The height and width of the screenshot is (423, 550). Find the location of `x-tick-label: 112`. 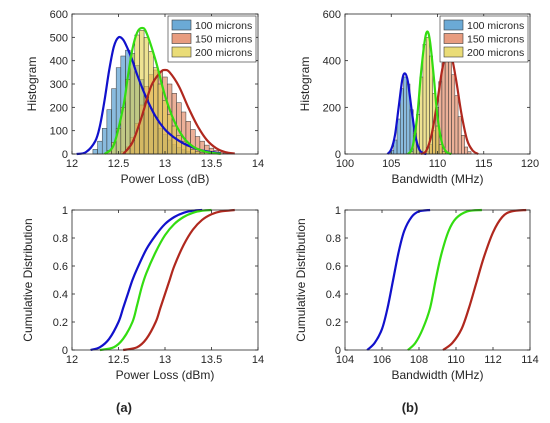

x-tick-label: 112 is located at coordinates (493, 360).